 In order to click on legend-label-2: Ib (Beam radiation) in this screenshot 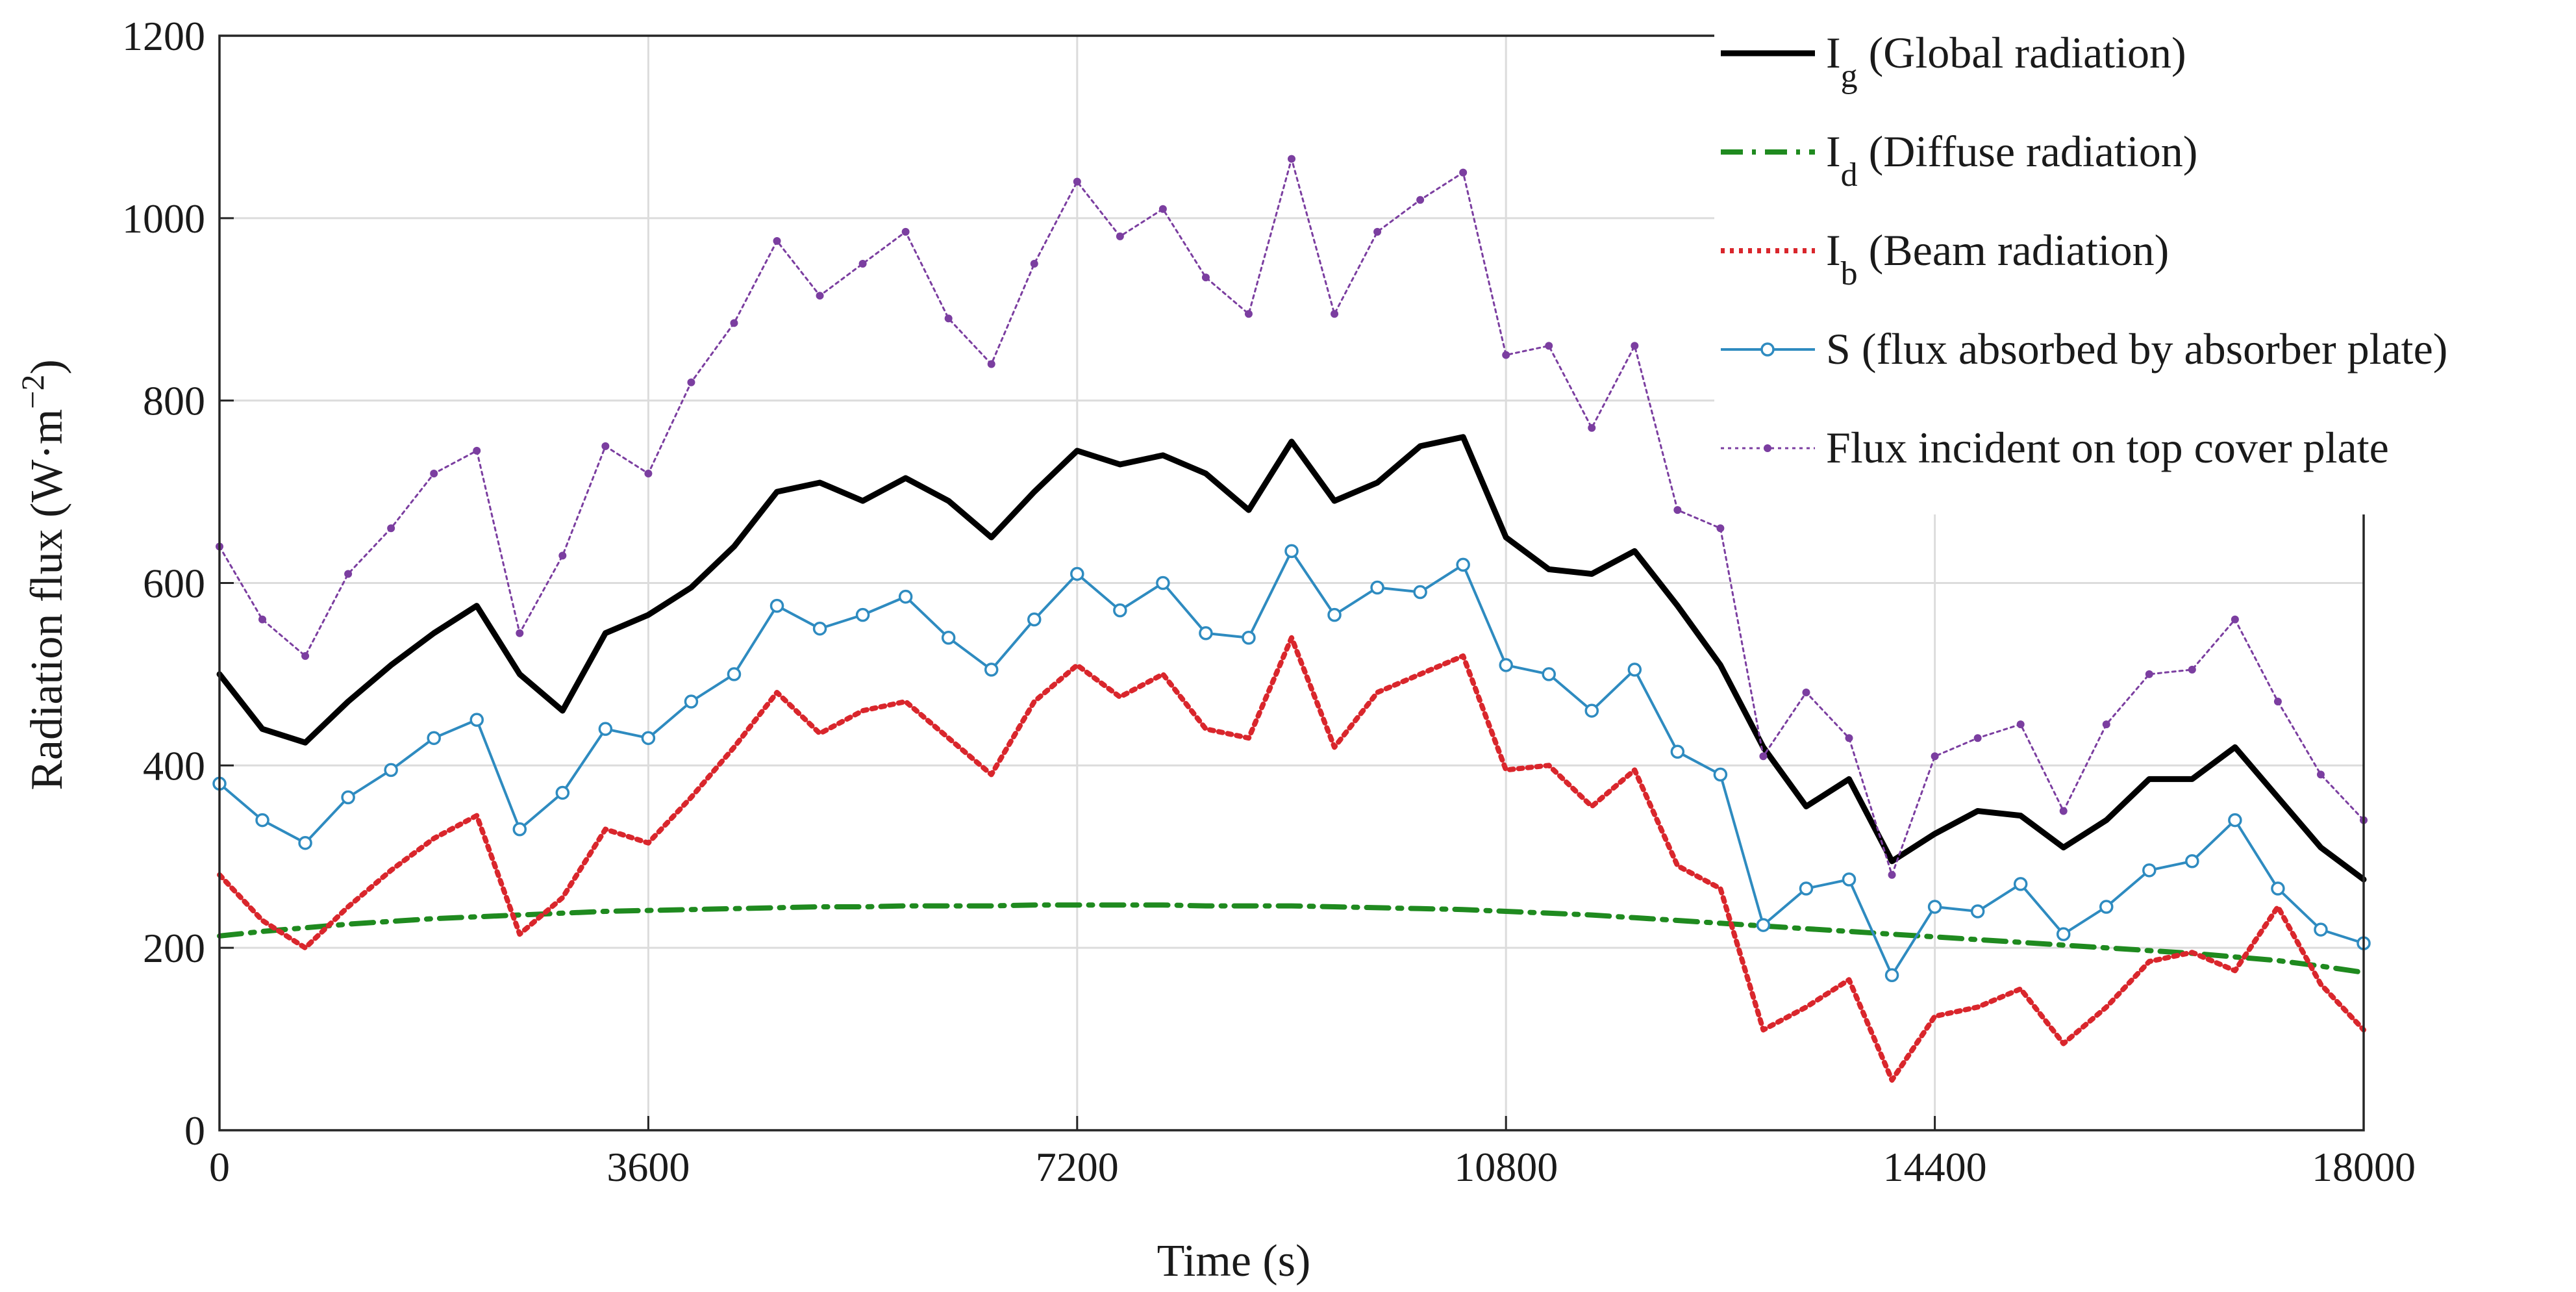, I will do `click(1997, 258)`.